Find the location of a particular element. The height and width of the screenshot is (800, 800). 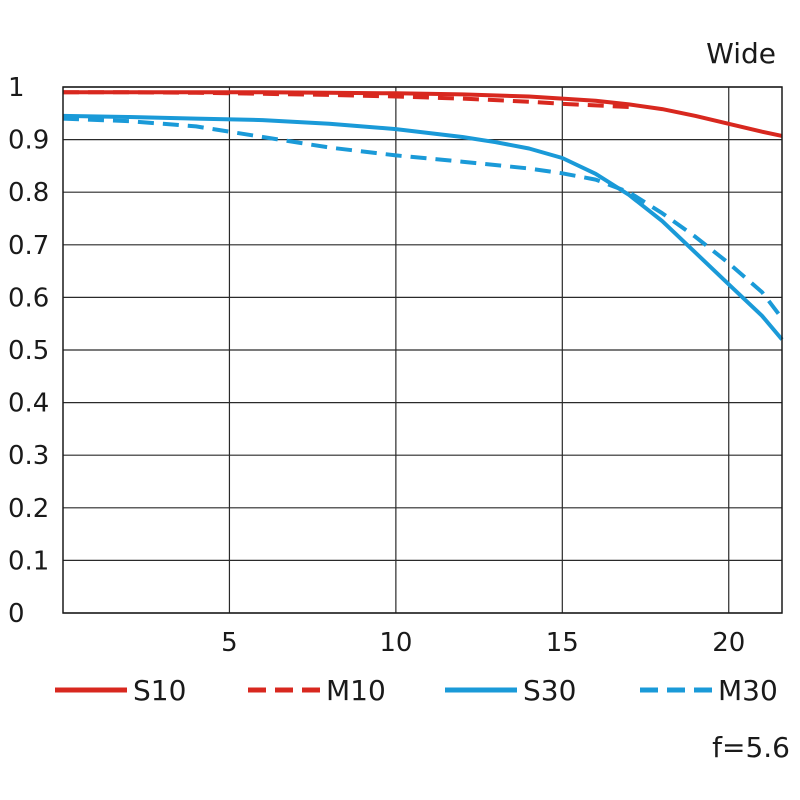

x-tick-label: 20 is located at coordinates (728, 643).